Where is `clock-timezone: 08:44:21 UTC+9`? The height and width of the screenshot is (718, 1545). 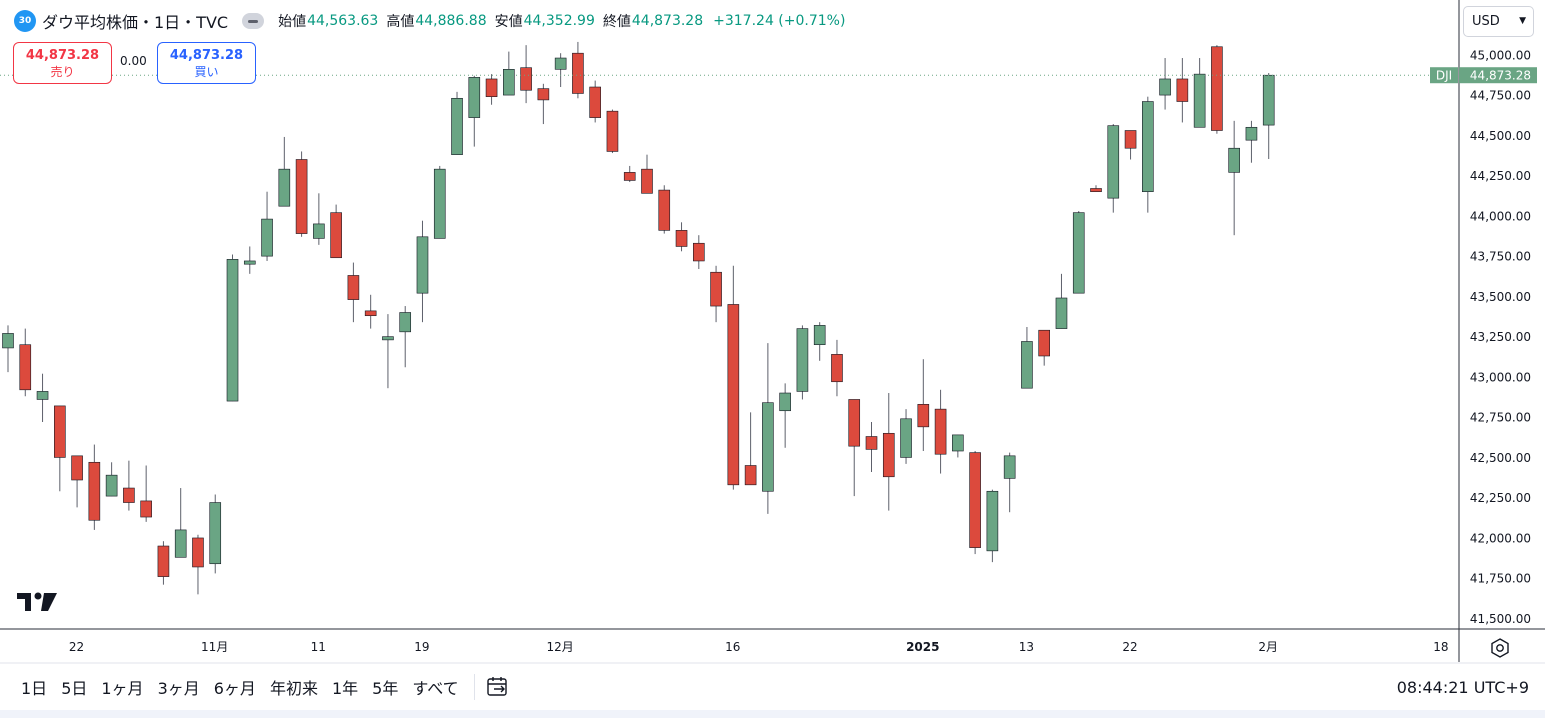
clock-timezone: 08:44:21 UTC+9 is located at coordinates (1462, 687).